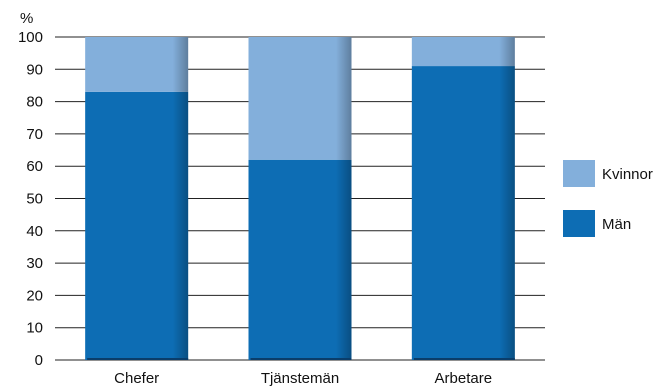 The height and width of the screenshot is (390, 665). Describe the element at coordinates (34, 231) in the screenshot. I see `y-tick-label: 40` at that location.